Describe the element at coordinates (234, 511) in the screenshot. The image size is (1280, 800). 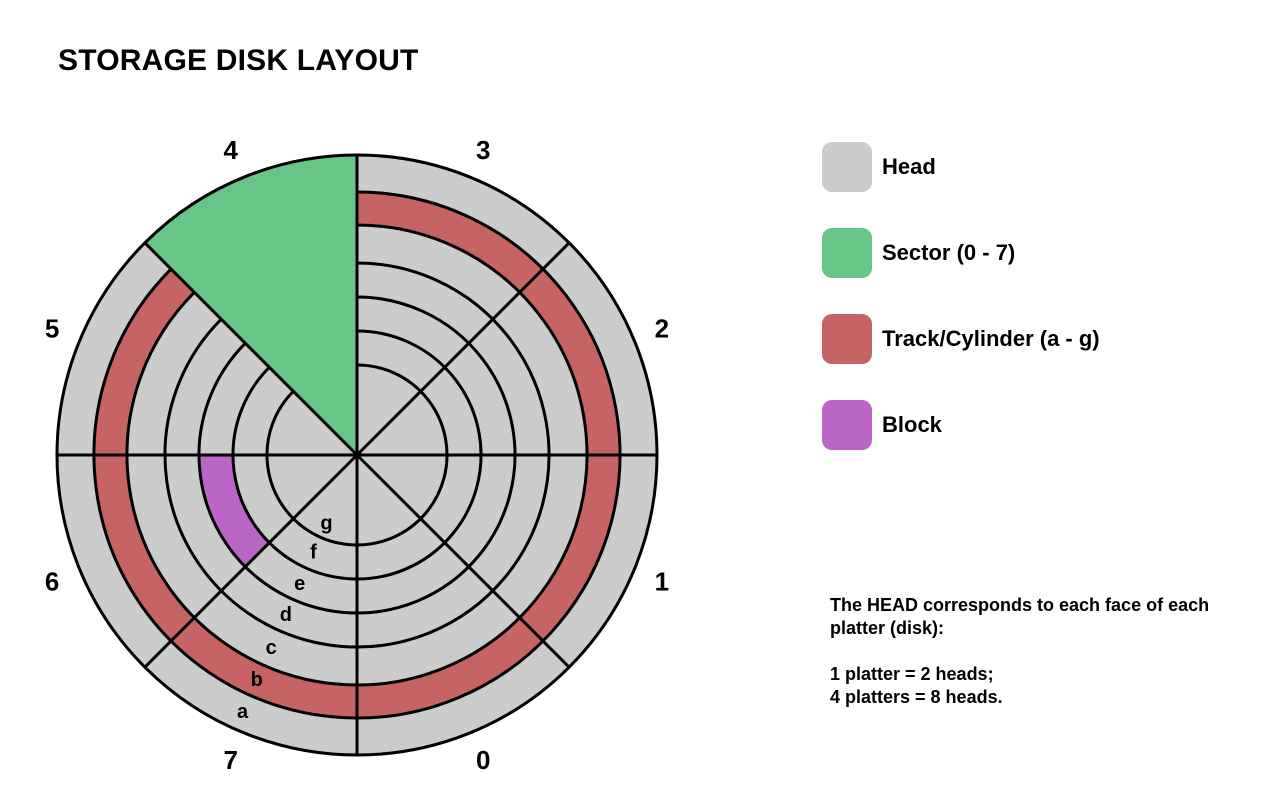
I see `highlighted-block` at that location.